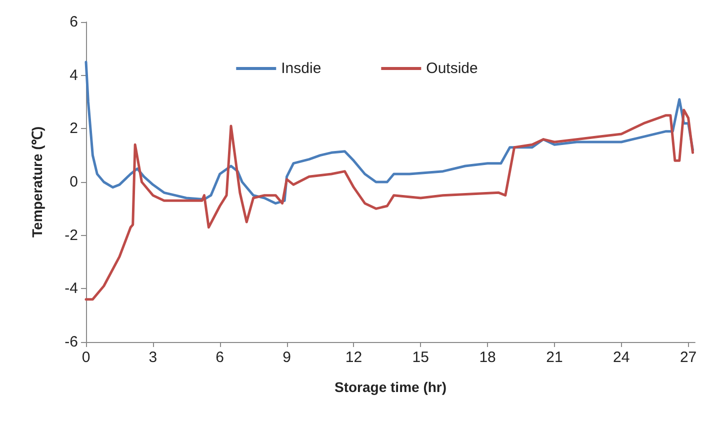  What do you see at coordinates (487, 357) in the screenshot?
I see `x-tick-label: 18` at bounding box center [487, 357].